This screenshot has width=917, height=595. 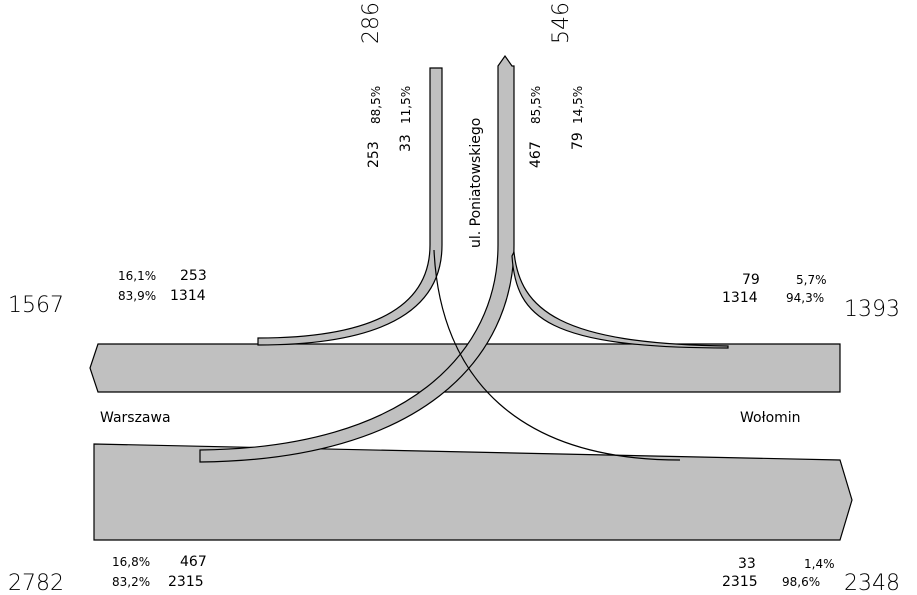 I want to click on west-inbound-pct-2: 83,2%, so click(x=131, y=582).